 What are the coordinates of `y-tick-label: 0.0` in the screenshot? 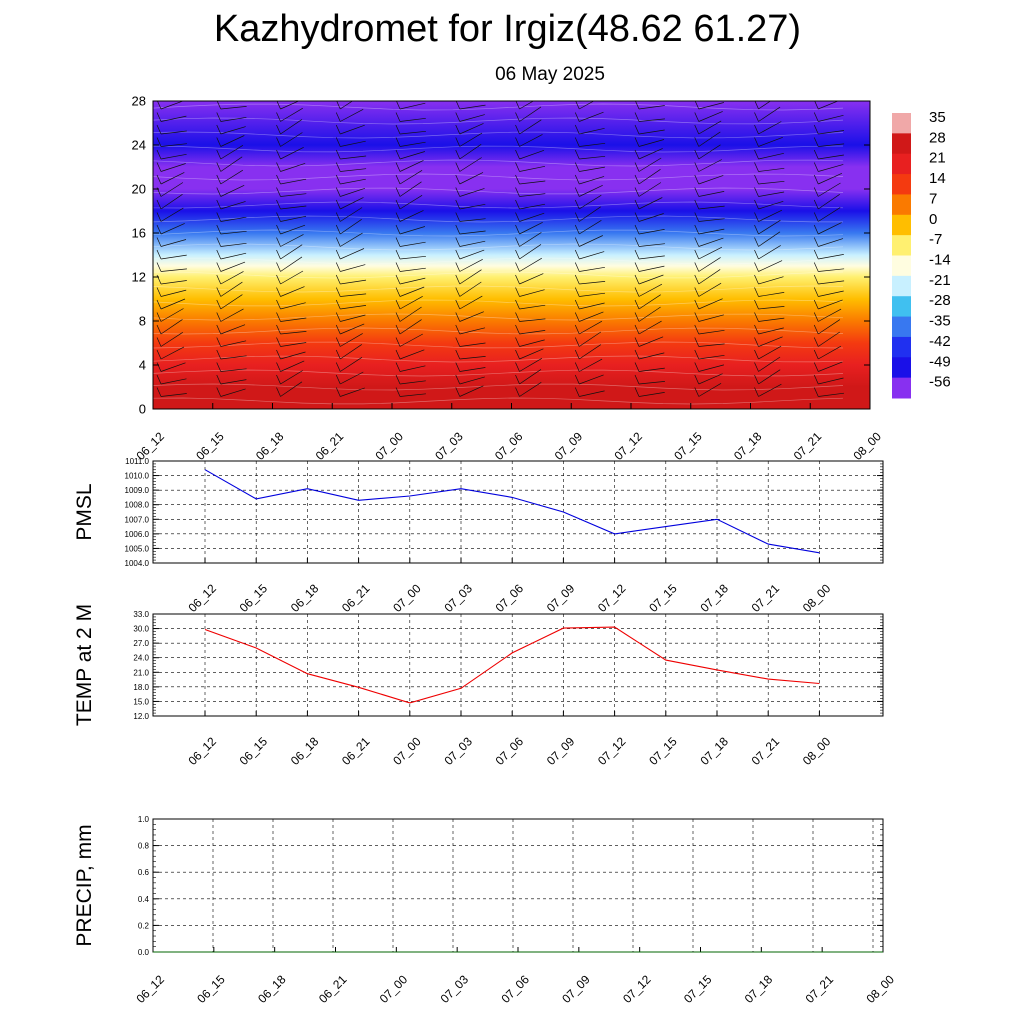 It's located at (144, 952).